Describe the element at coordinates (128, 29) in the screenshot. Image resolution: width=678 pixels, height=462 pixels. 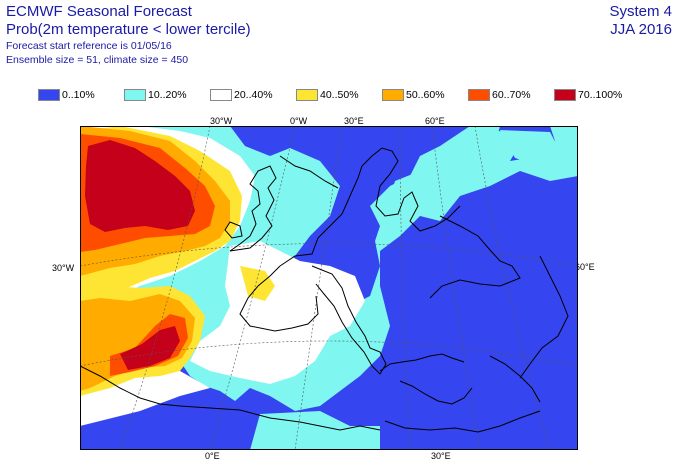
I see `map-subtitle: Prob(2m temperature < lower tercile)` at that location.